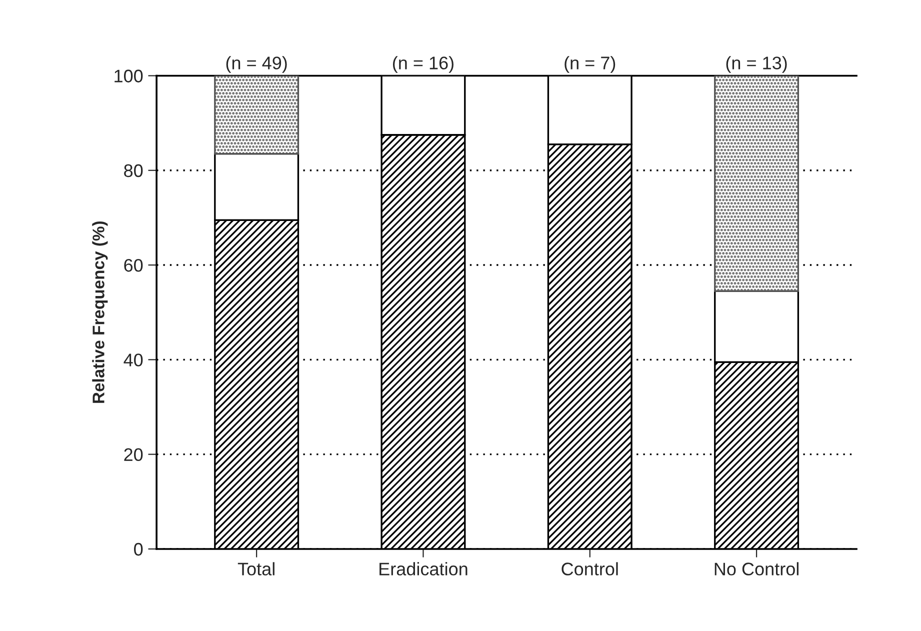 This screenshot has width=921, height=631. What do you see at coordinates (756, 569) in the screenshot?
I see `x-tick-label: No Control` at bounding box center [756, 569].